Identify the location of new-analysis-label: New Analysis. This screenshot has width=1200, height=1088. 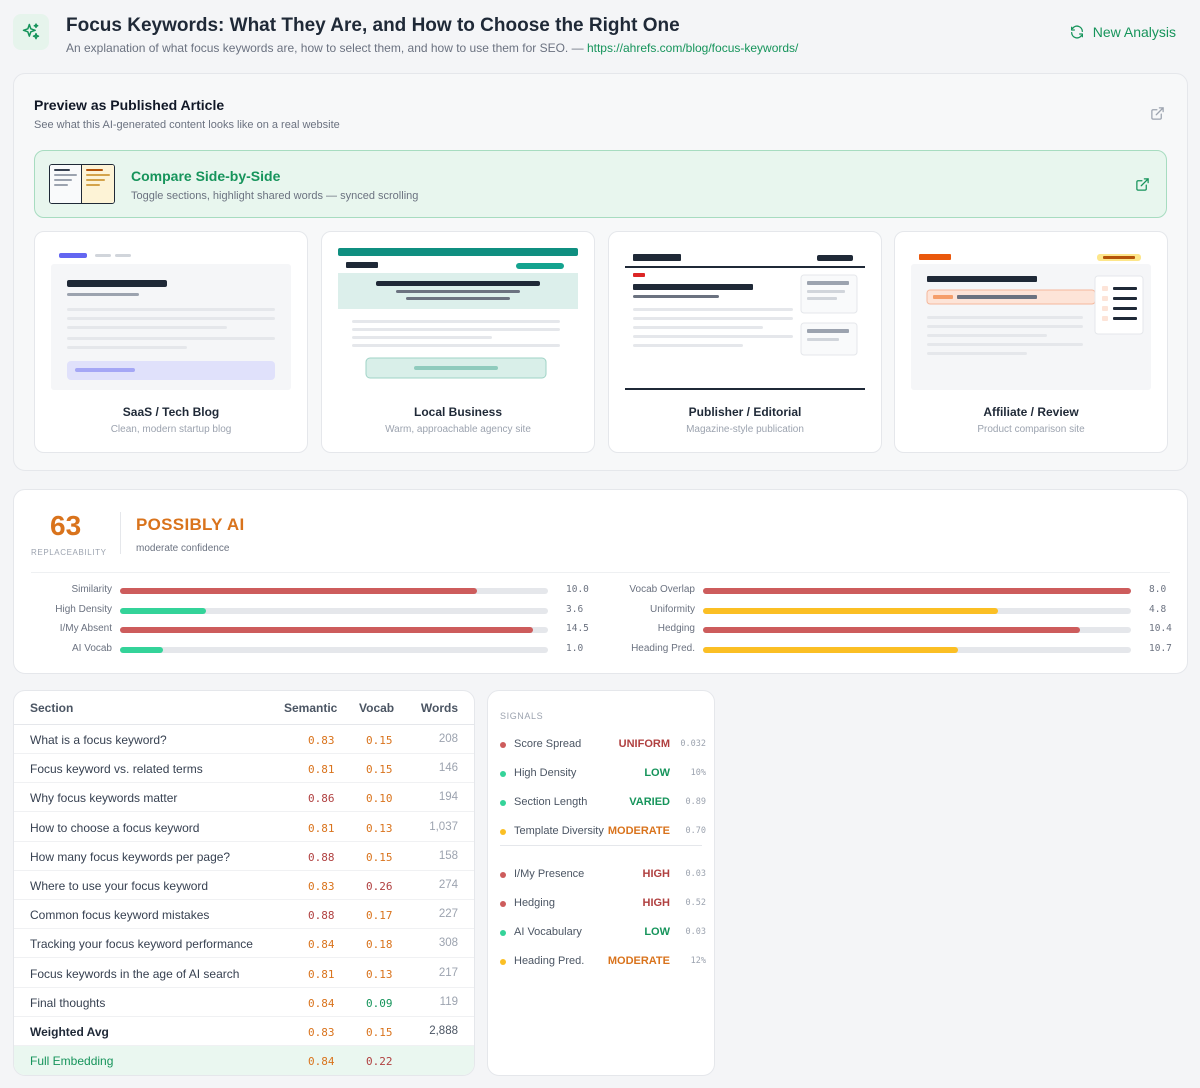
(1134, 32).